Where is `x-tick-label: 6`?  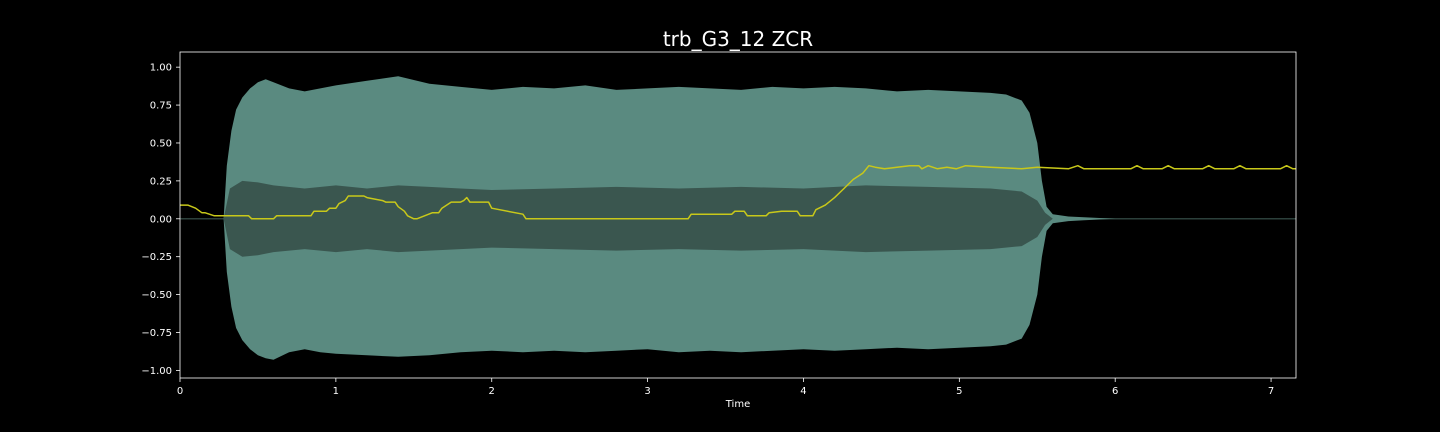
x-tick-label: 6 is located at coordinates (1115, 391).